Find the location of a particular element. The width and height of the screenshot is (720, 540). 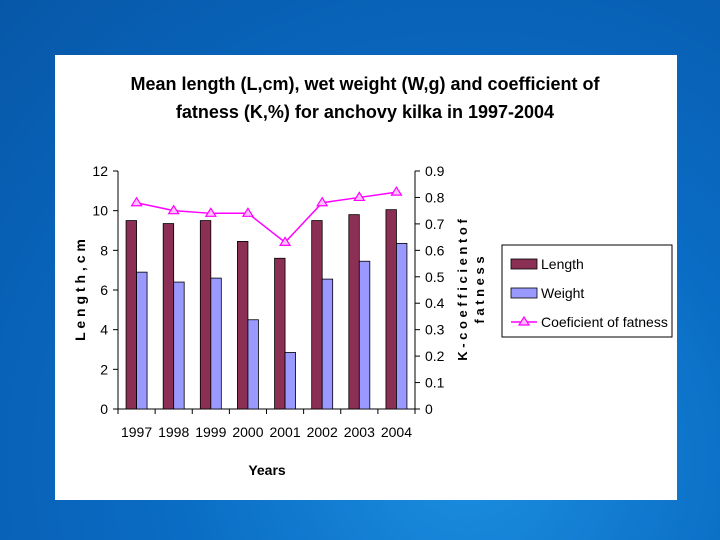

y2-tick-label: 0.5 is located at coordinates (435, 277).